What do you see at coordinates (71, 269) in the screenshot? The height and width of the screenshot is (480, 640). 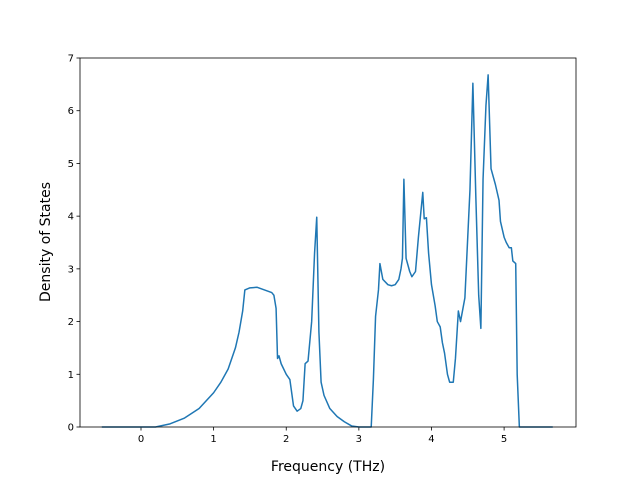 I see `y-tick-label: 3` at bounding box center [71, 269].